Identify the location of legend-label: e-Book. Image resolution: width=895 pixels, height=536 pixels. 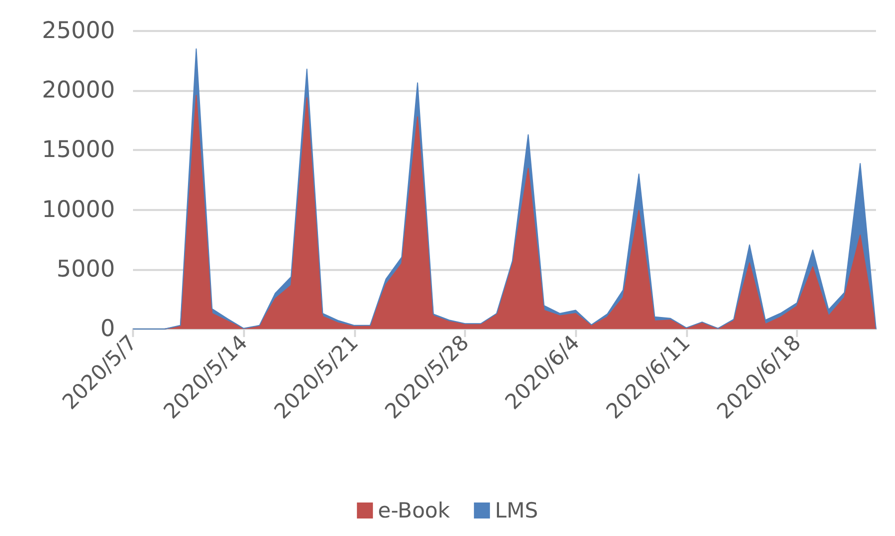
(414, 510).